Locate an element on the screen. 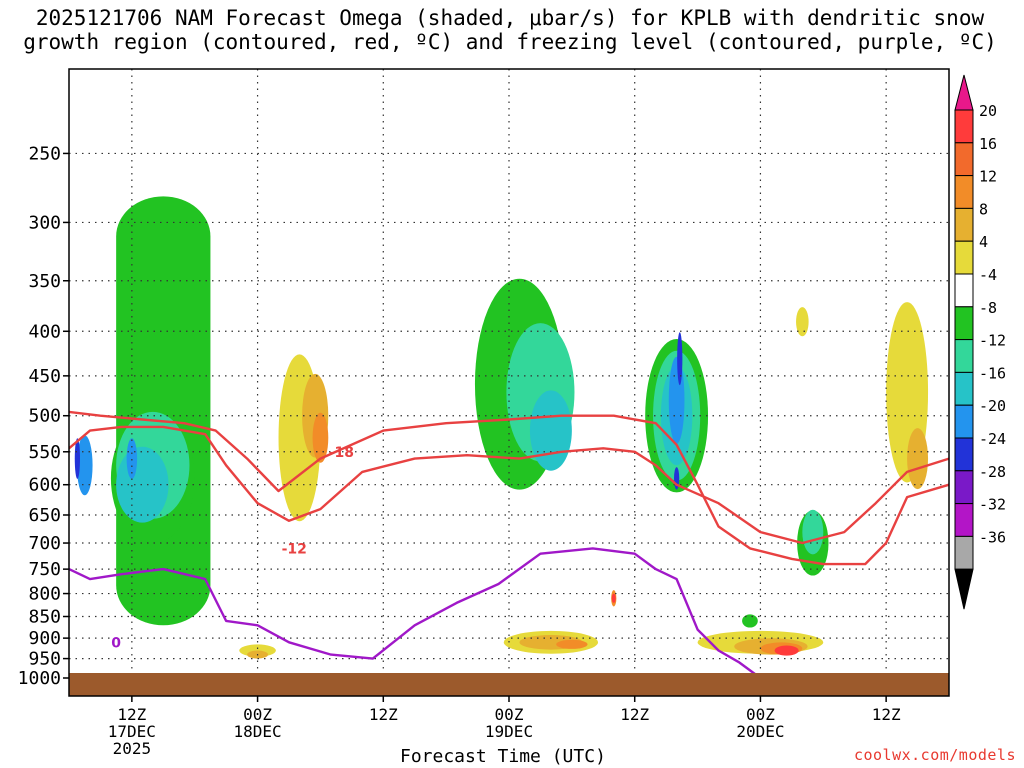 The height and width of the screenshot is (768, 1024). x-tick-label-5-0: 00Z is located at coordinates (760, 714).